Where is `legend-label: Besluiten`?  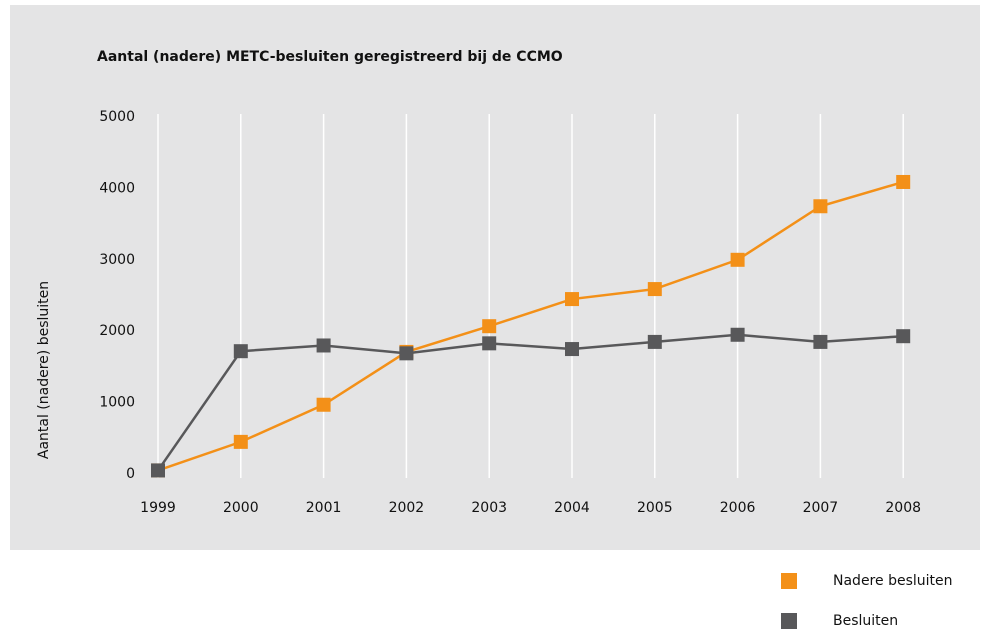
legend-label: Besluiten is located at coordinates (865, 621).